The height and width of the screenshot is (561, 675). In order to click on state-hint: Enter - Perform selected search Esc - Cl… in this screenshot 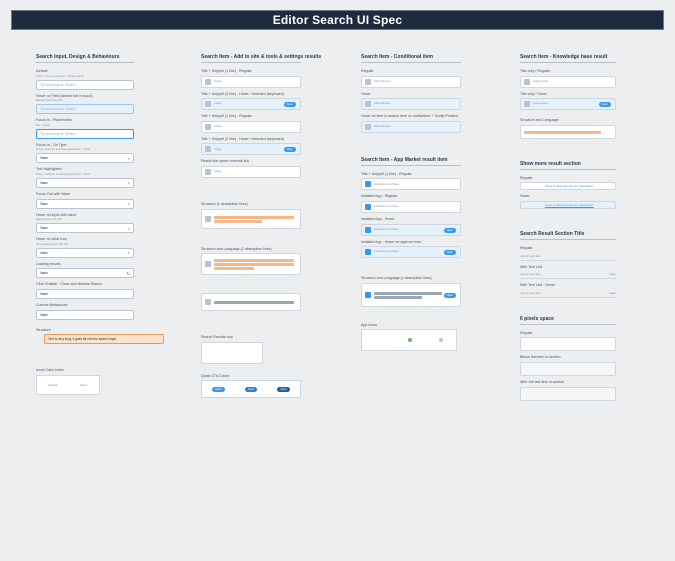, I will do `click(63, 173)`.